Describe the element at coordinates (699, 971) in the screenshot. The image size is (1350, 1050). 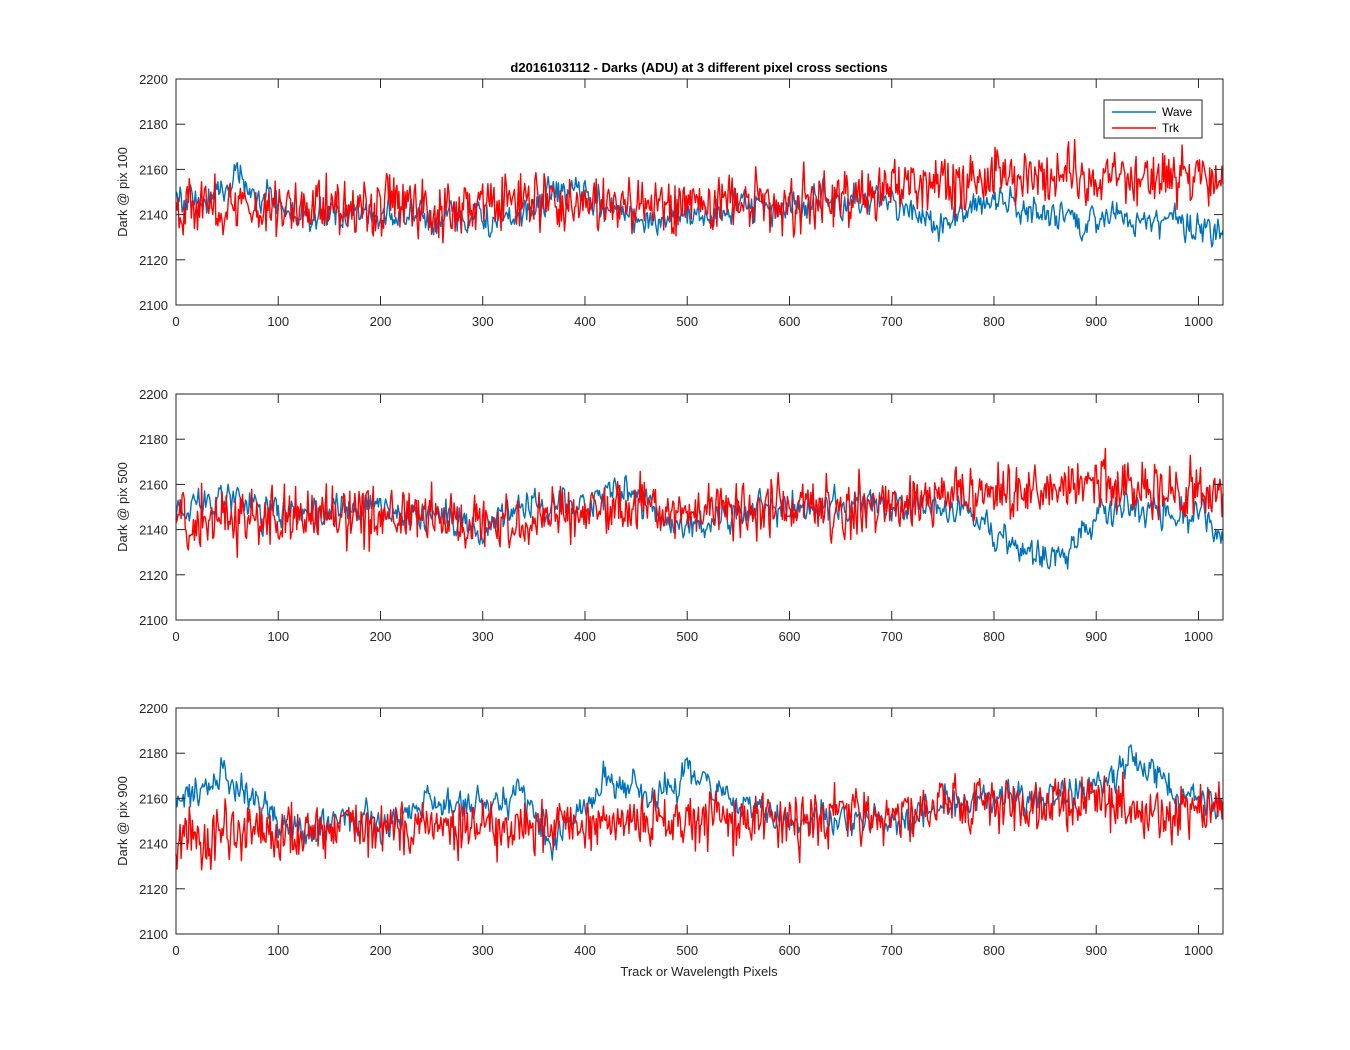
I see `x-axis-label: Track or Wavelength Pixels` at that location.